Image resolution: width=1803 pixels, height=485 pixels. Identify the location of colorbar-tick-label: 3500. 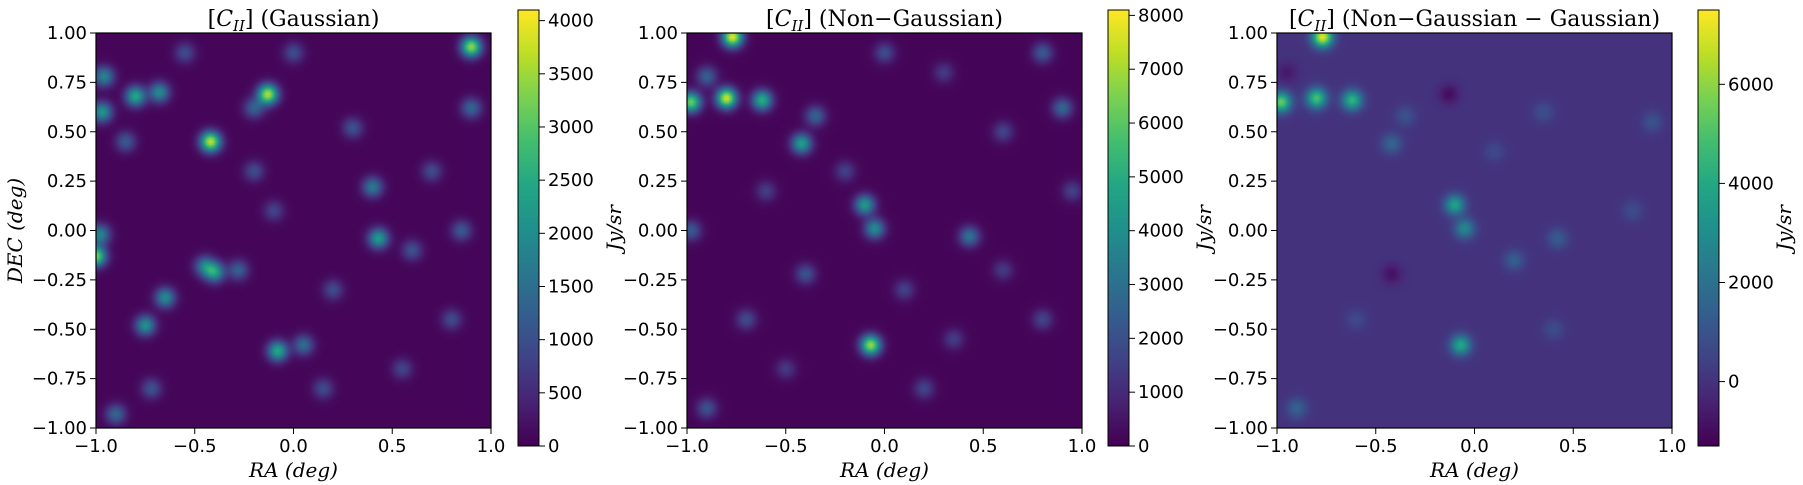
(571, 74).